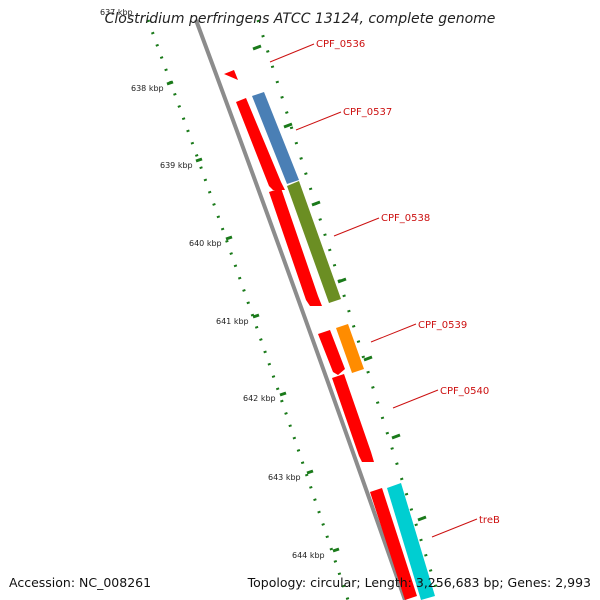 Image resolution: width=600 pixels, height=600 pixels. Describe the element at coordinates (367, 112) in the screenshot. I see `gene-label-cpf-0537: CPF_0537` at that location.